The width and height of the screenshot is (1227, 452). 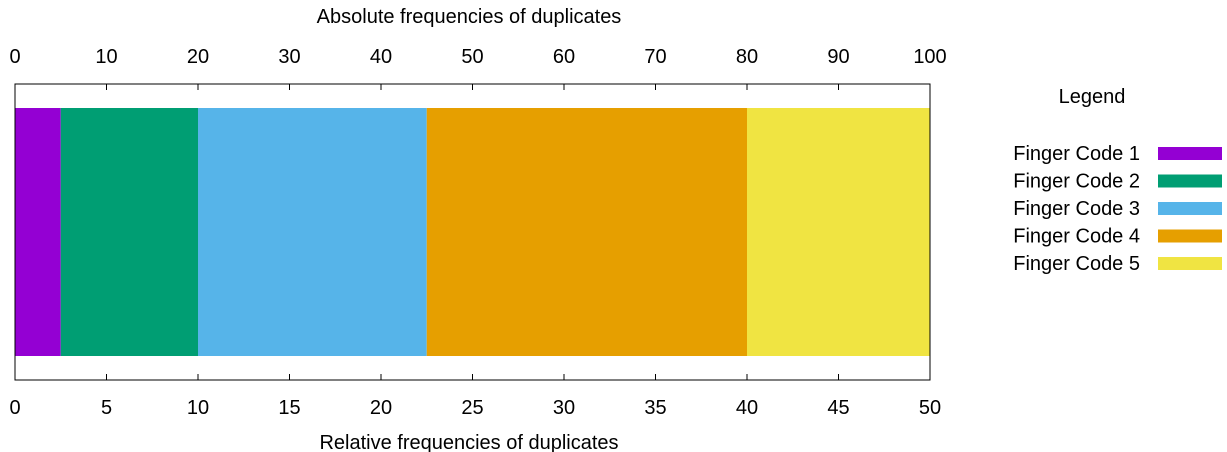 I want to click on legend-label-finger-code-4: Finger Code 4, so click(x=1076, y=237).